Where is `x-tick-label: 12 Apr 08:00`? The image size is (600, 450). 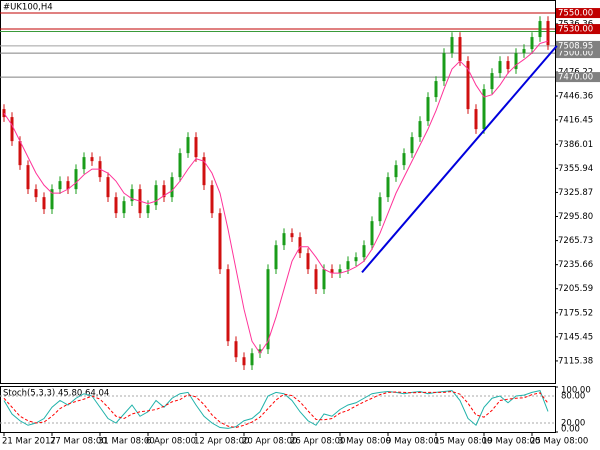 x-tick-label: 12 Apr 08:00 is located at coordinates (221, 442).